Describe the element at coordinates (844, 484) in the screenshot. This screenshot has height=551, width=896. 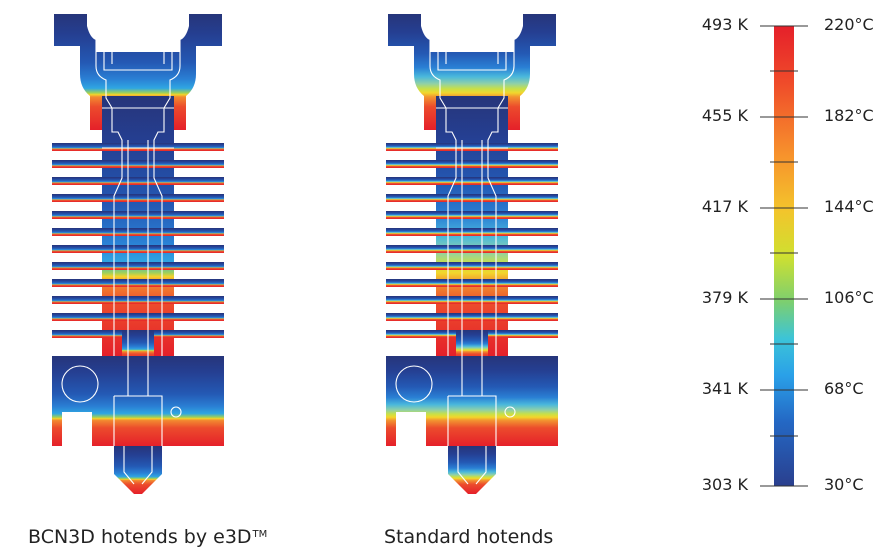
I see `celsius-label: 30°C` at that location.